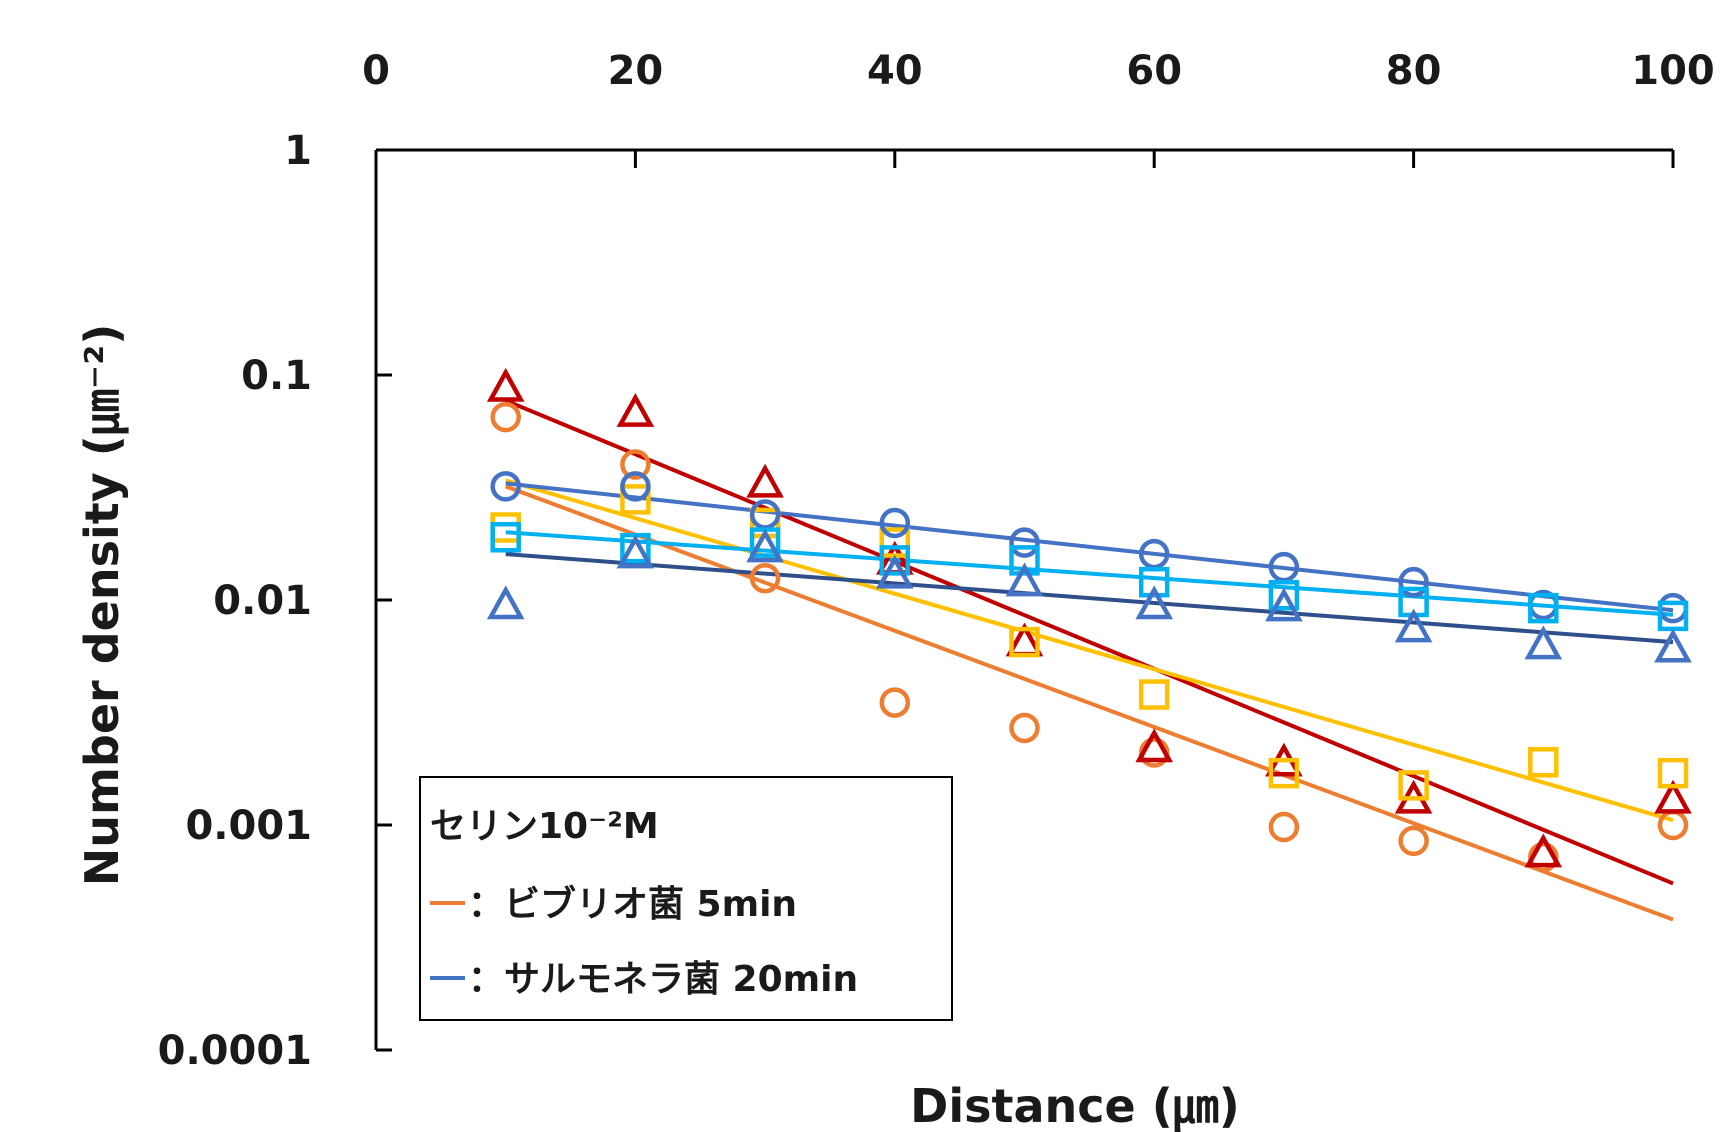 The width and height of the screenshot is (1720, 1132). What do you see at coordinates (1154, 71) in the screenshot?
I see `x-tick-label: 60` at bounding box center [1154, 71].